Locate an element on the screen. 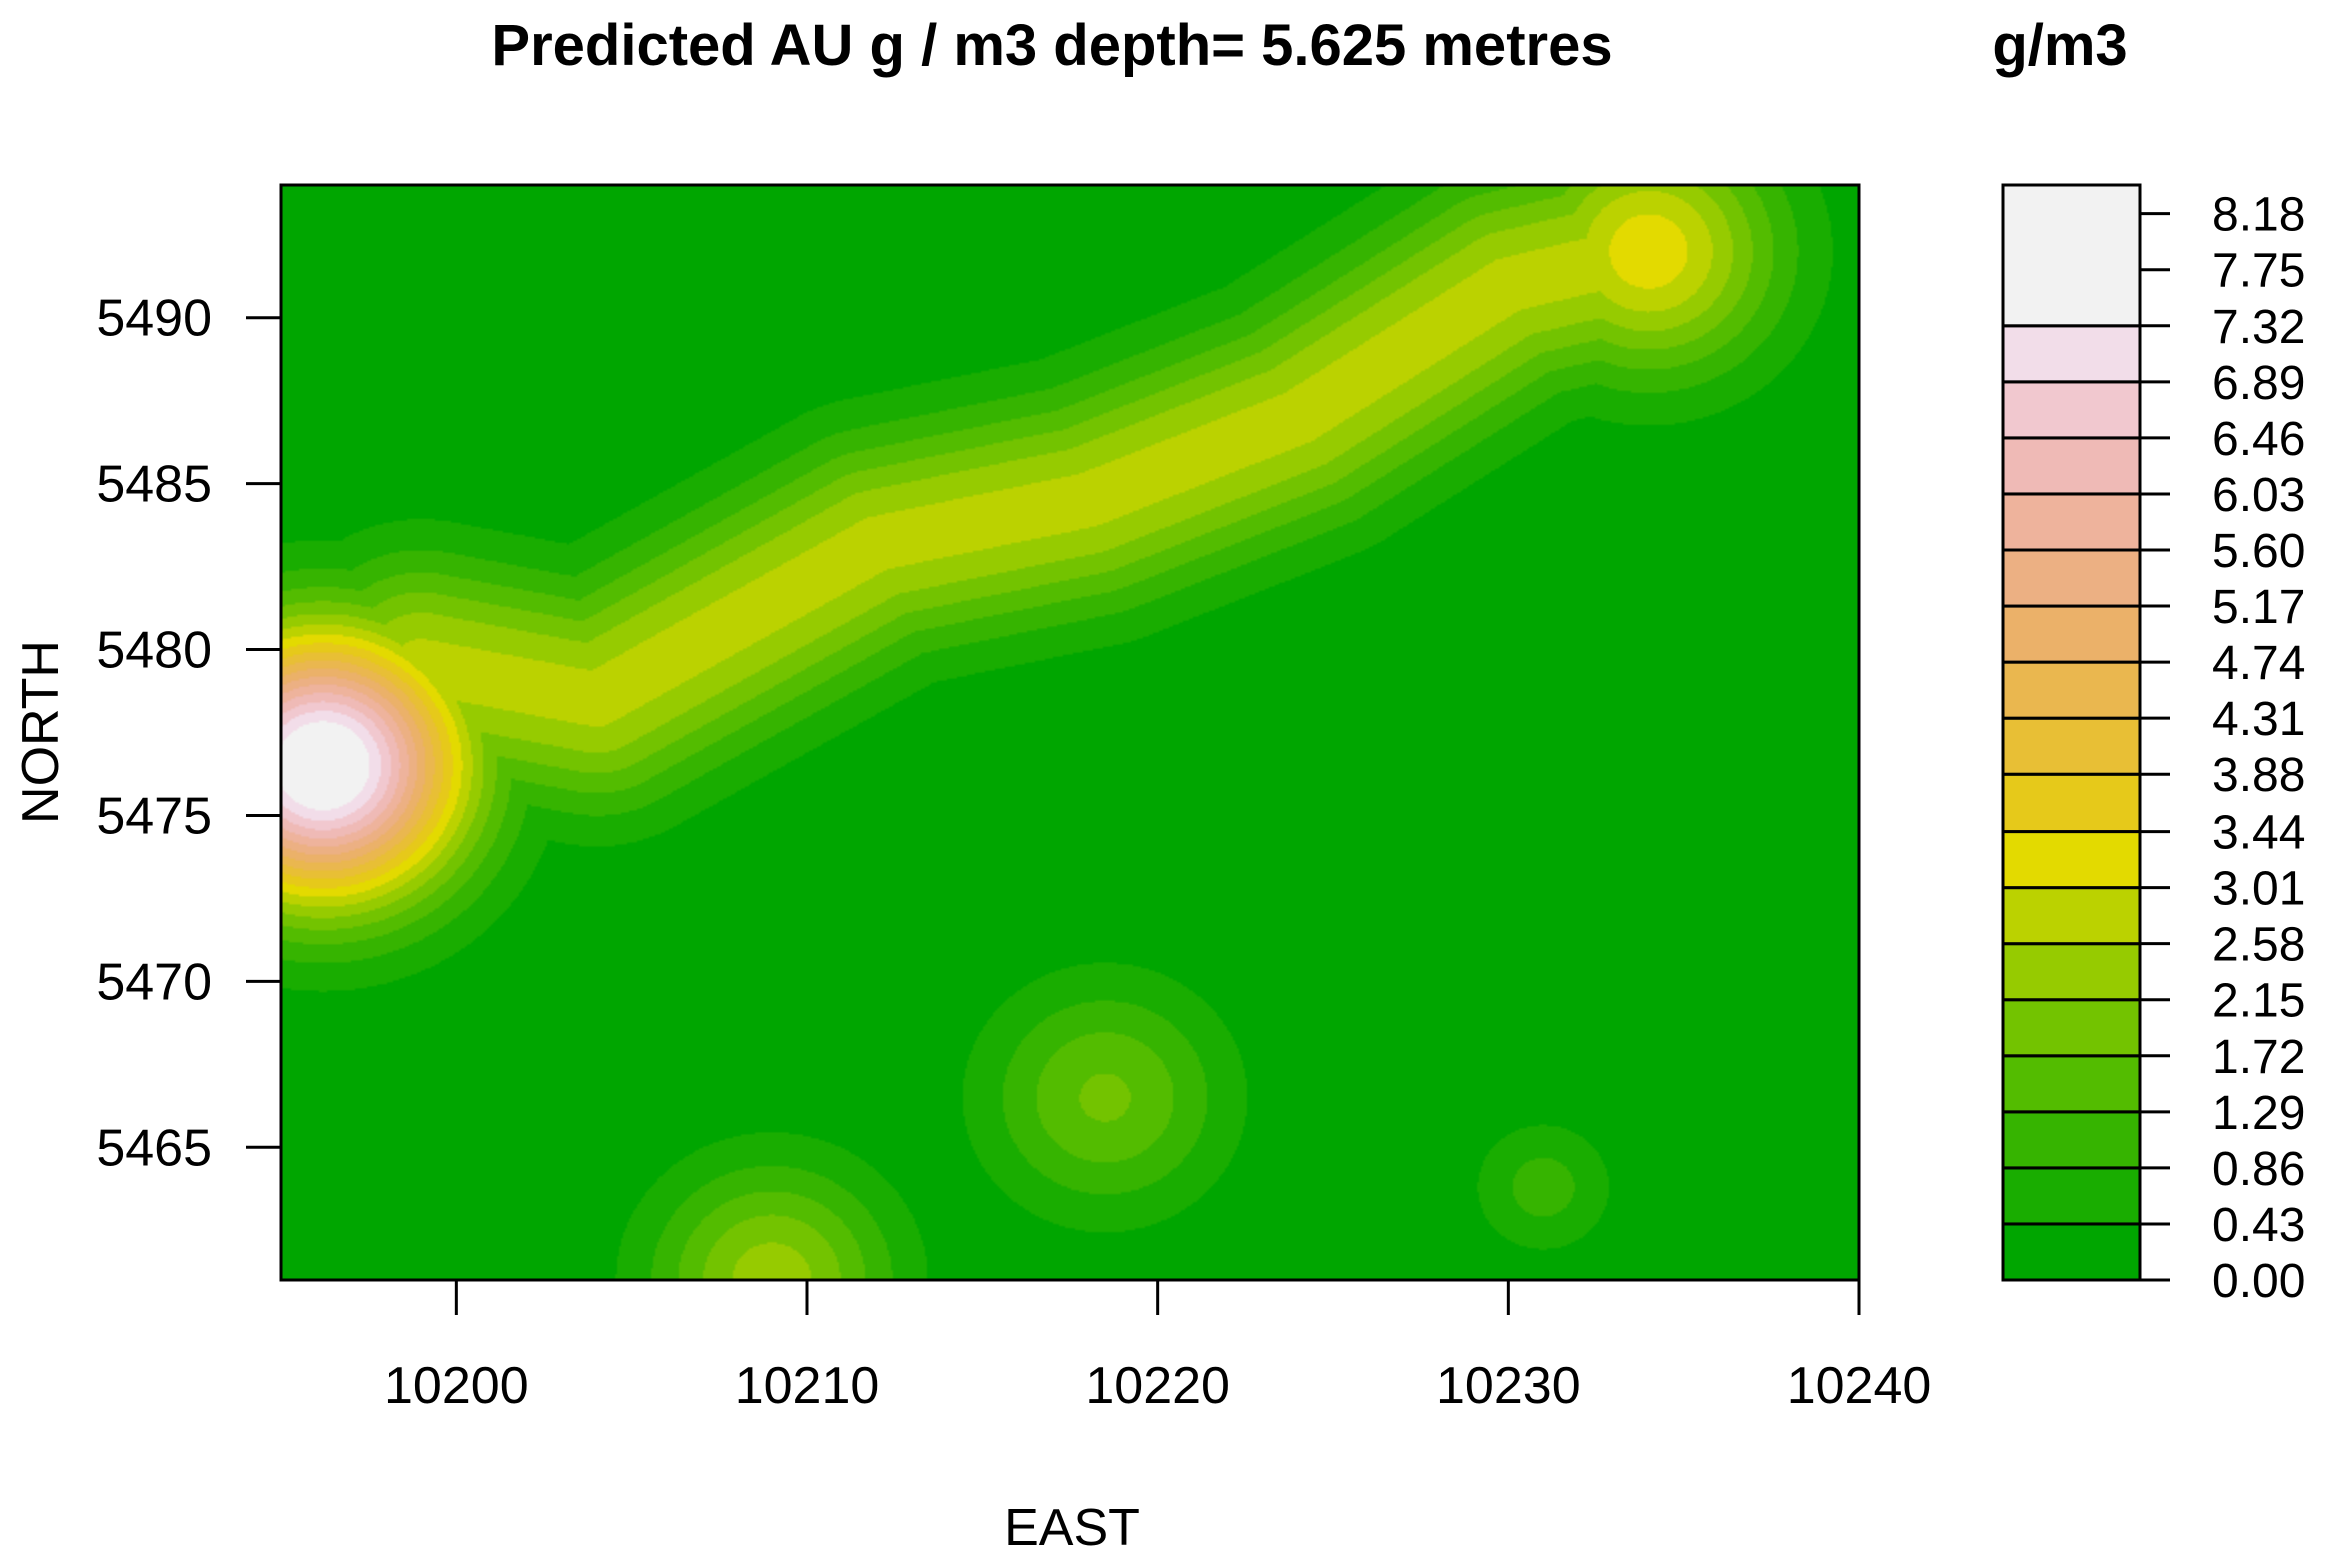 This screenshot has width=2333, height=1561. legend-level-label: 4.74 is located at coordinates (2258, 663).